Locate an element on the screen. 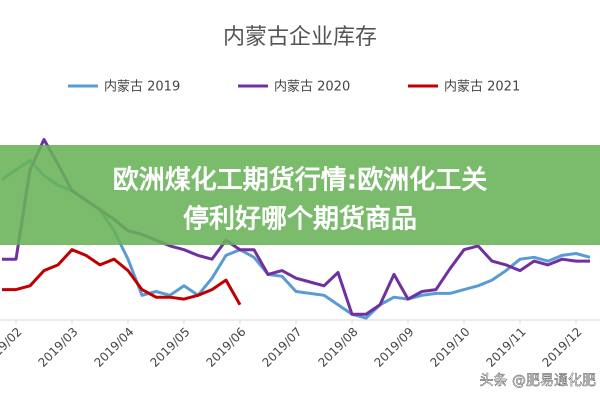 This screenshot has width=600, height=400. x-tick-label: 2019/06 is located at coordinates (225, 347).